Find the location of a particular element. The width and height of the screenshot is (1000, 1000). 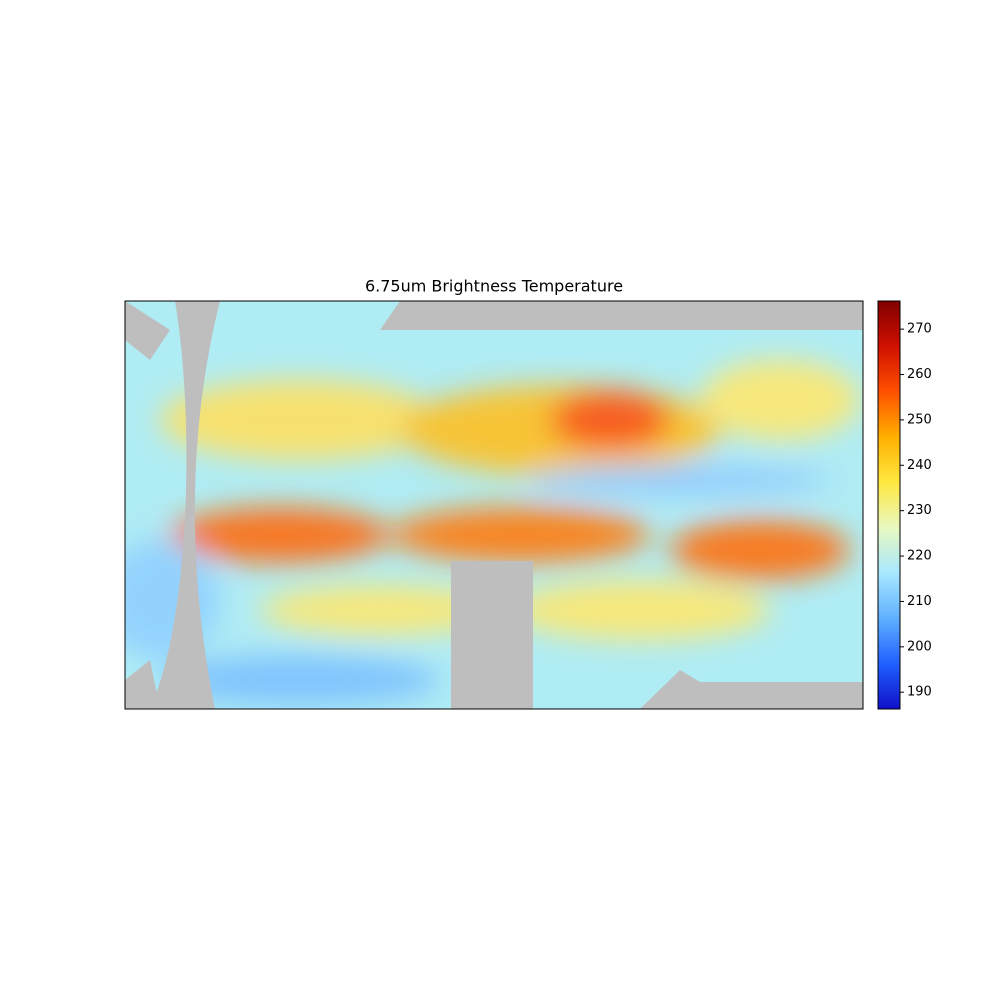

colorbar-tick-label: 220 is located at coordinates (919, 556).